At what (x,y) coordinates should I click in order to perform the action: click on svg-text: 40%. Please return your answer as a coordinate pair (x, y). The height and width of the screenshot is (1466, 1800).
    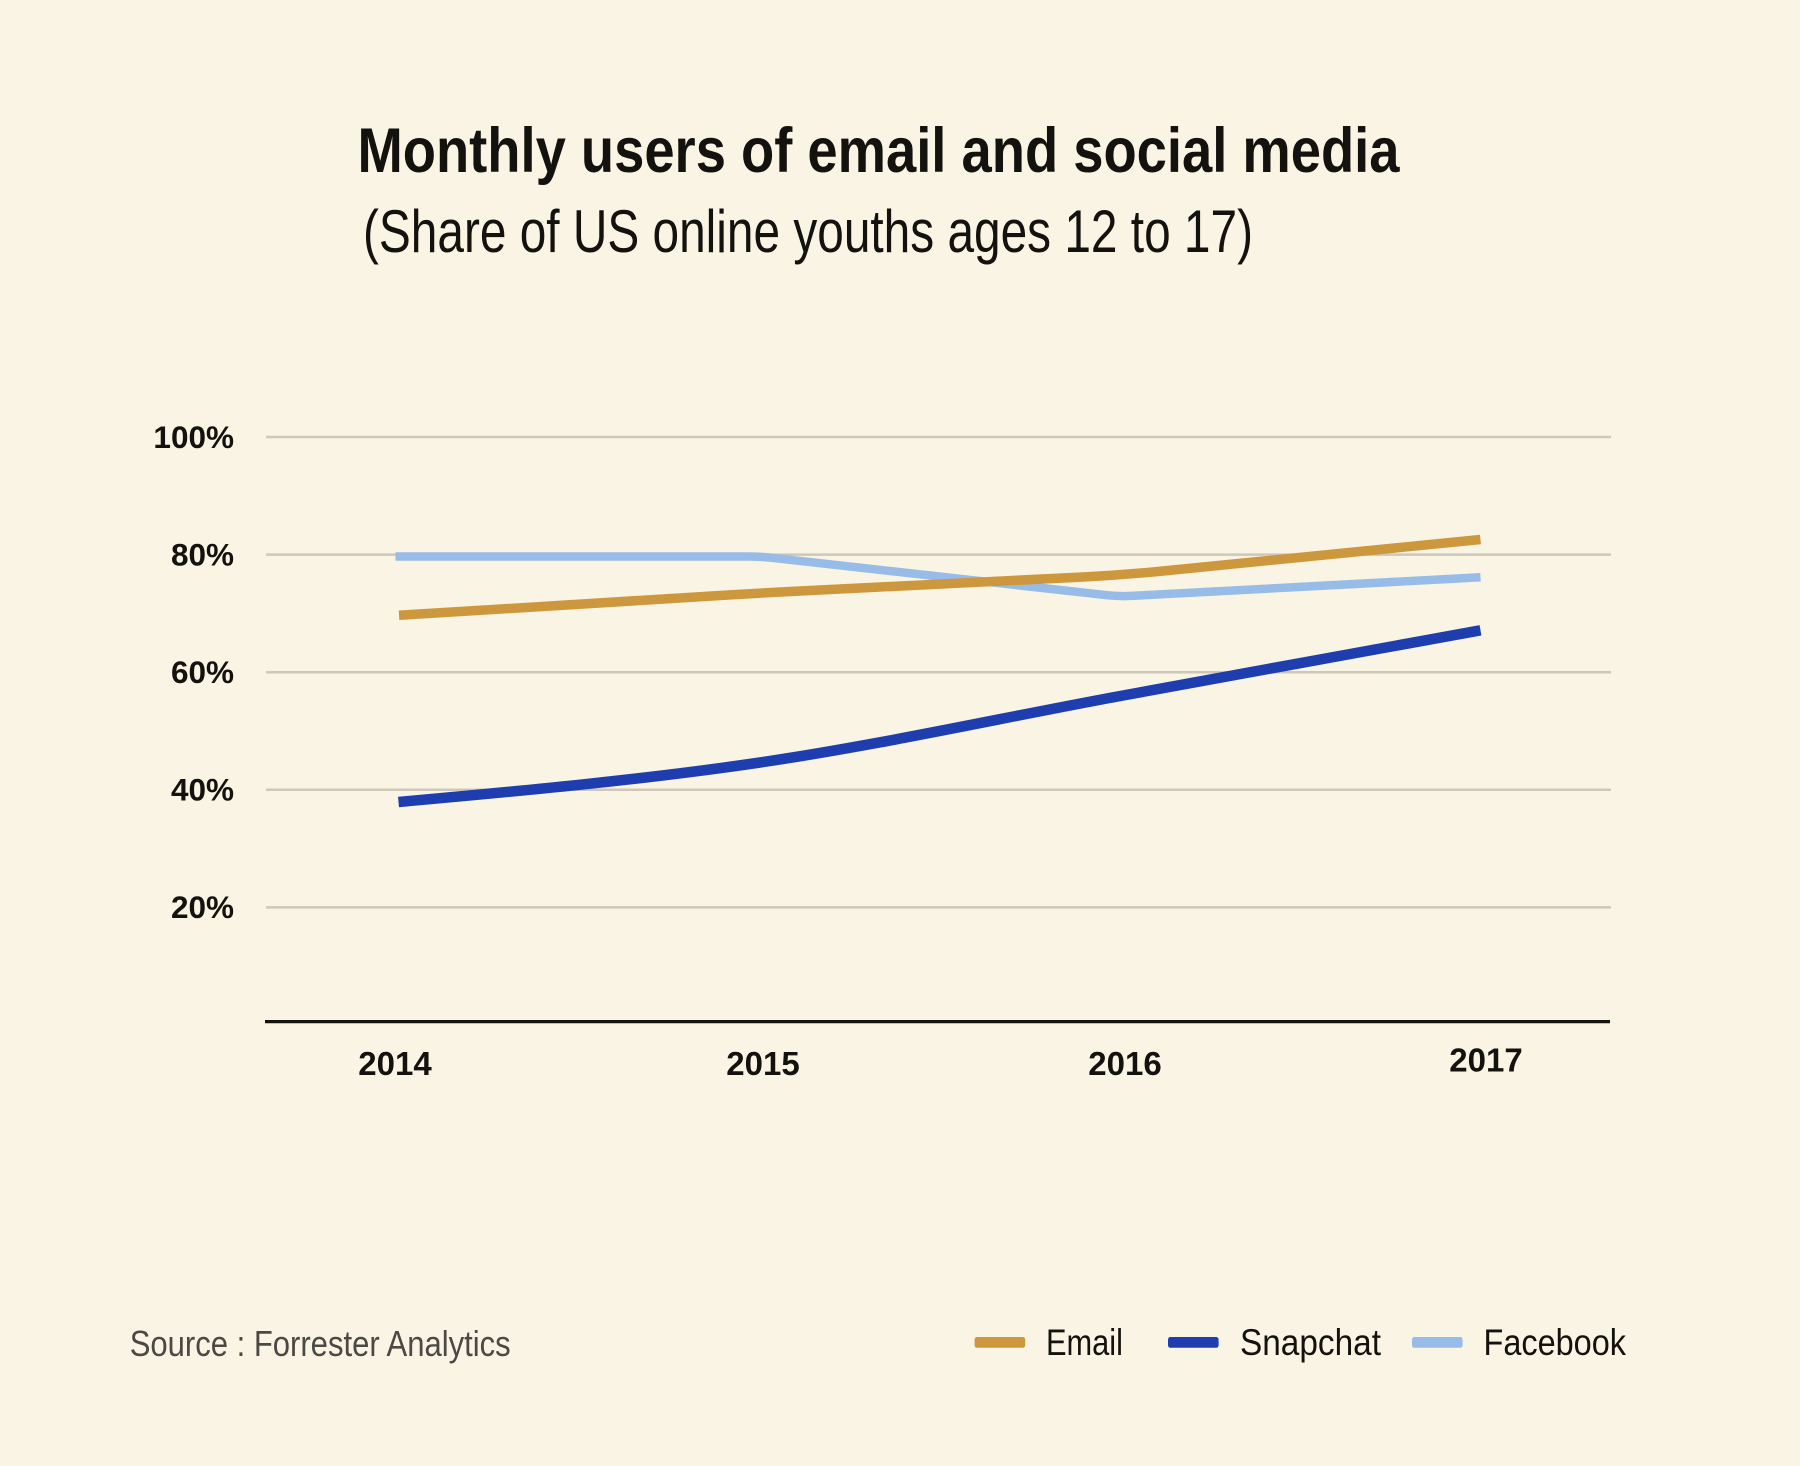
    Looking at the image, I should click on (202, 790).